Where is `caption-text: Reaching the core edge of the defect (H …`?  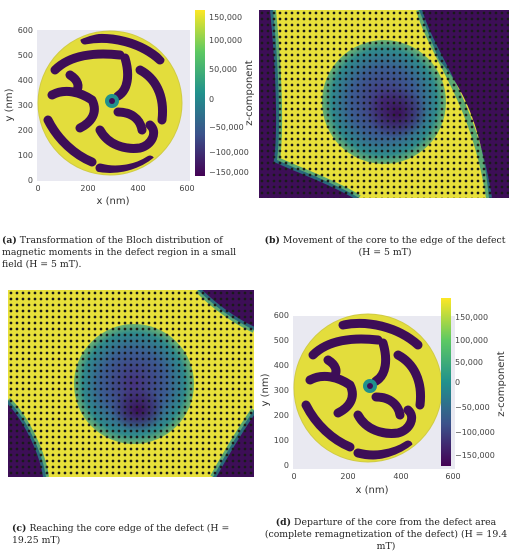 caption-text: Reaching the core edge of the defect (H … is located at coordinates (121, 534).